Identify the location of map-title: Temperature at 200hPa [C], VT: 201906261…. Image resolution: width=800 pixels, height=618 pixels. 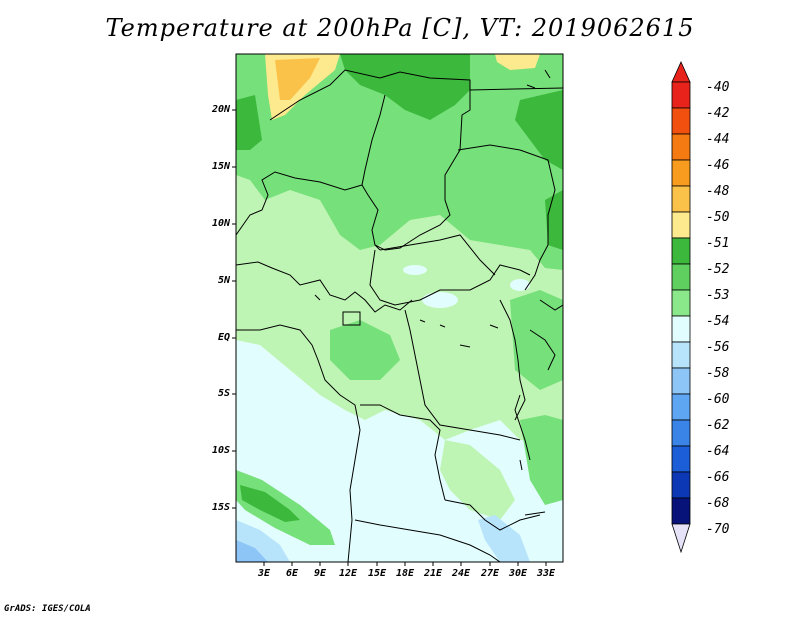
(400, 28).